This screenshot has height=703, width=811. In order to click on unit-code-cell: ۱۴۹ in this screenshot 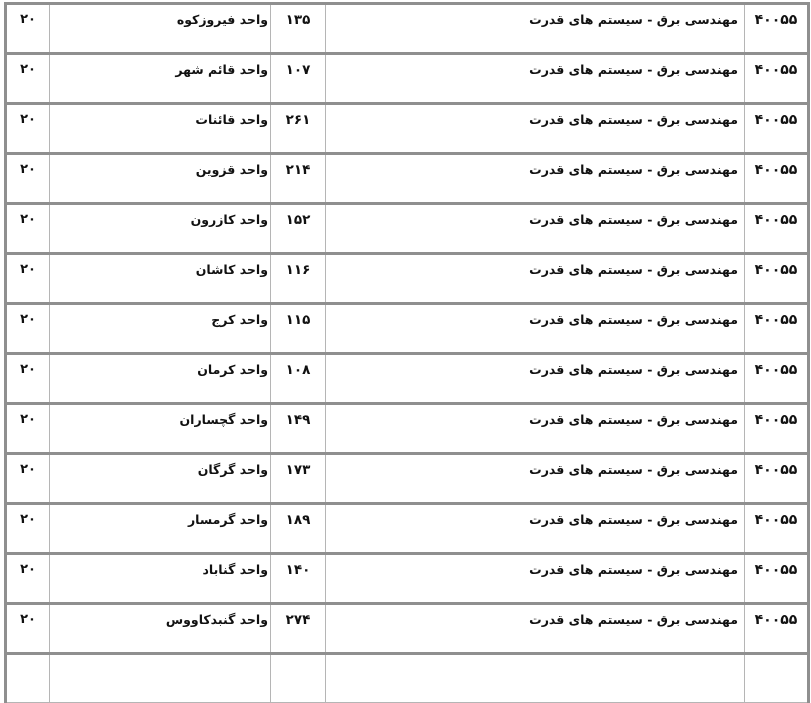, I will do `click(298, 428)`.